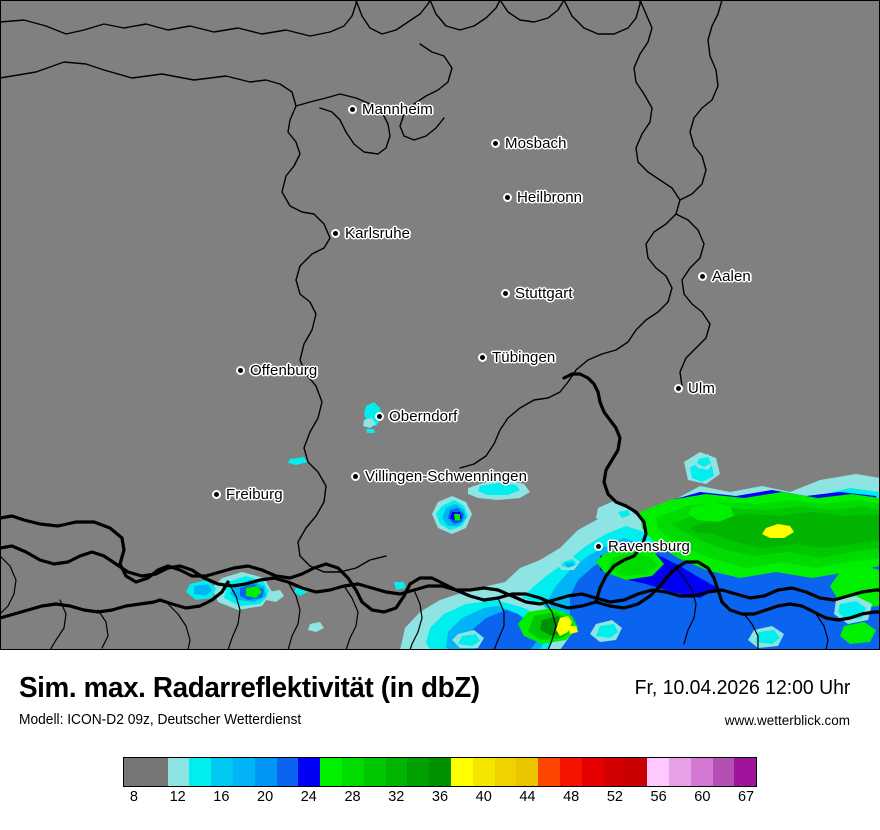 Image resolution: width=880 pixels, height=830 pixels. I want to click on city-dot-villingen-schwenningen, so click(355, 476).